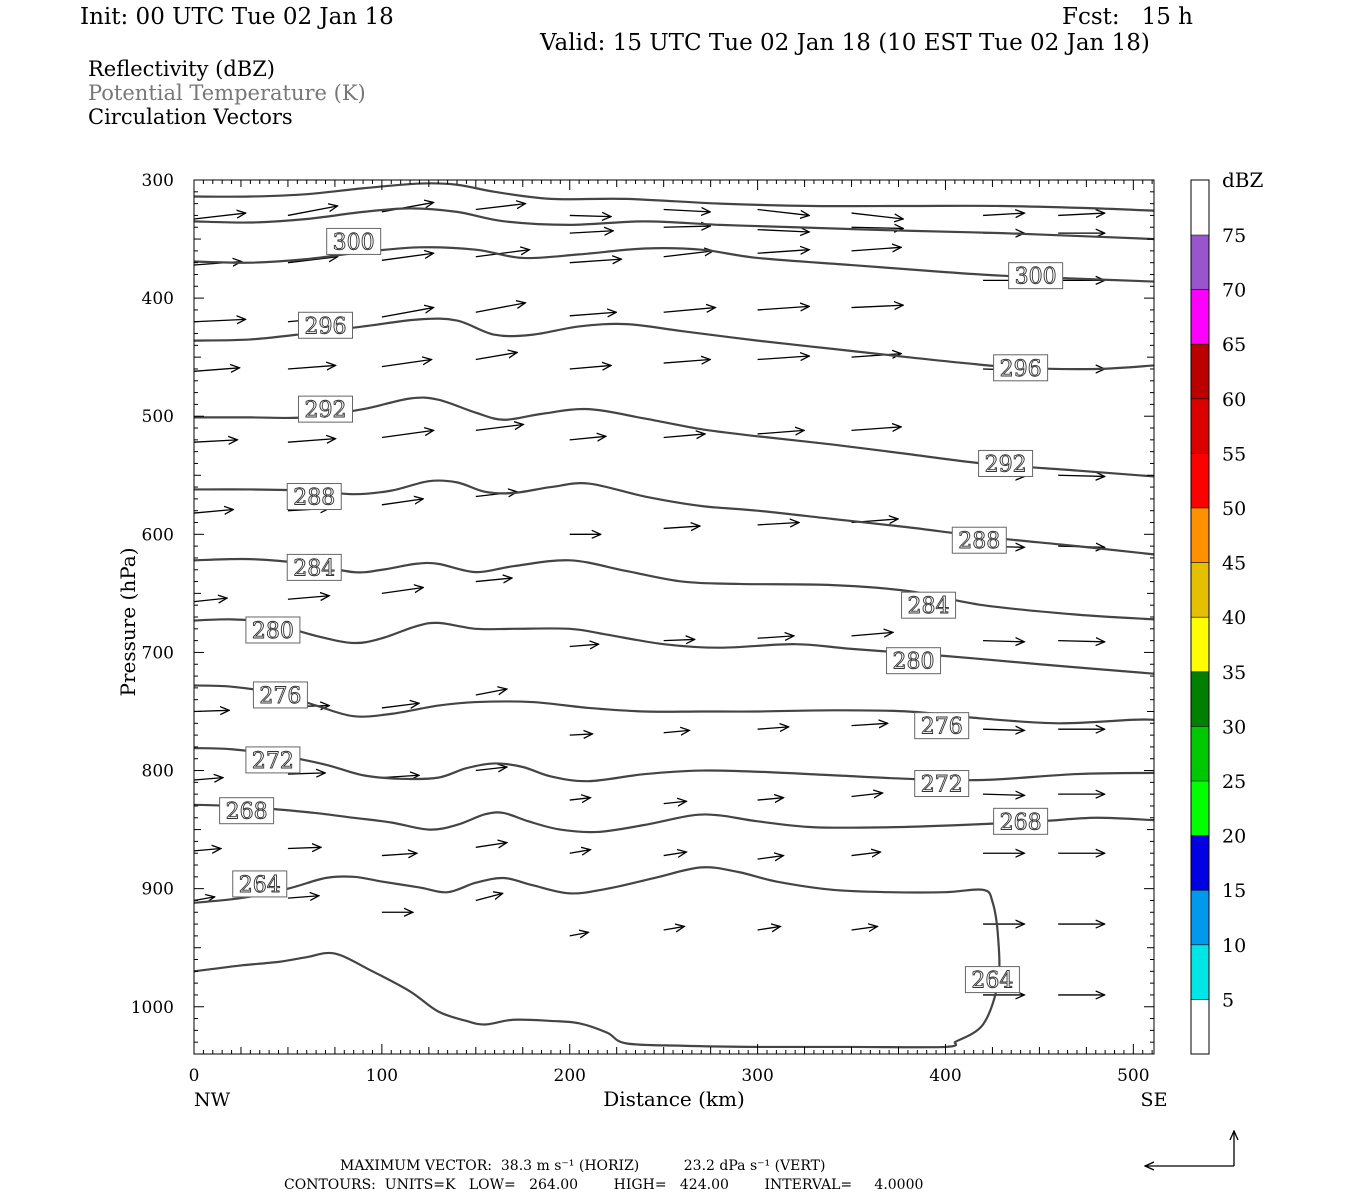  I want to click on contour-label: 292, so click(326, 410).